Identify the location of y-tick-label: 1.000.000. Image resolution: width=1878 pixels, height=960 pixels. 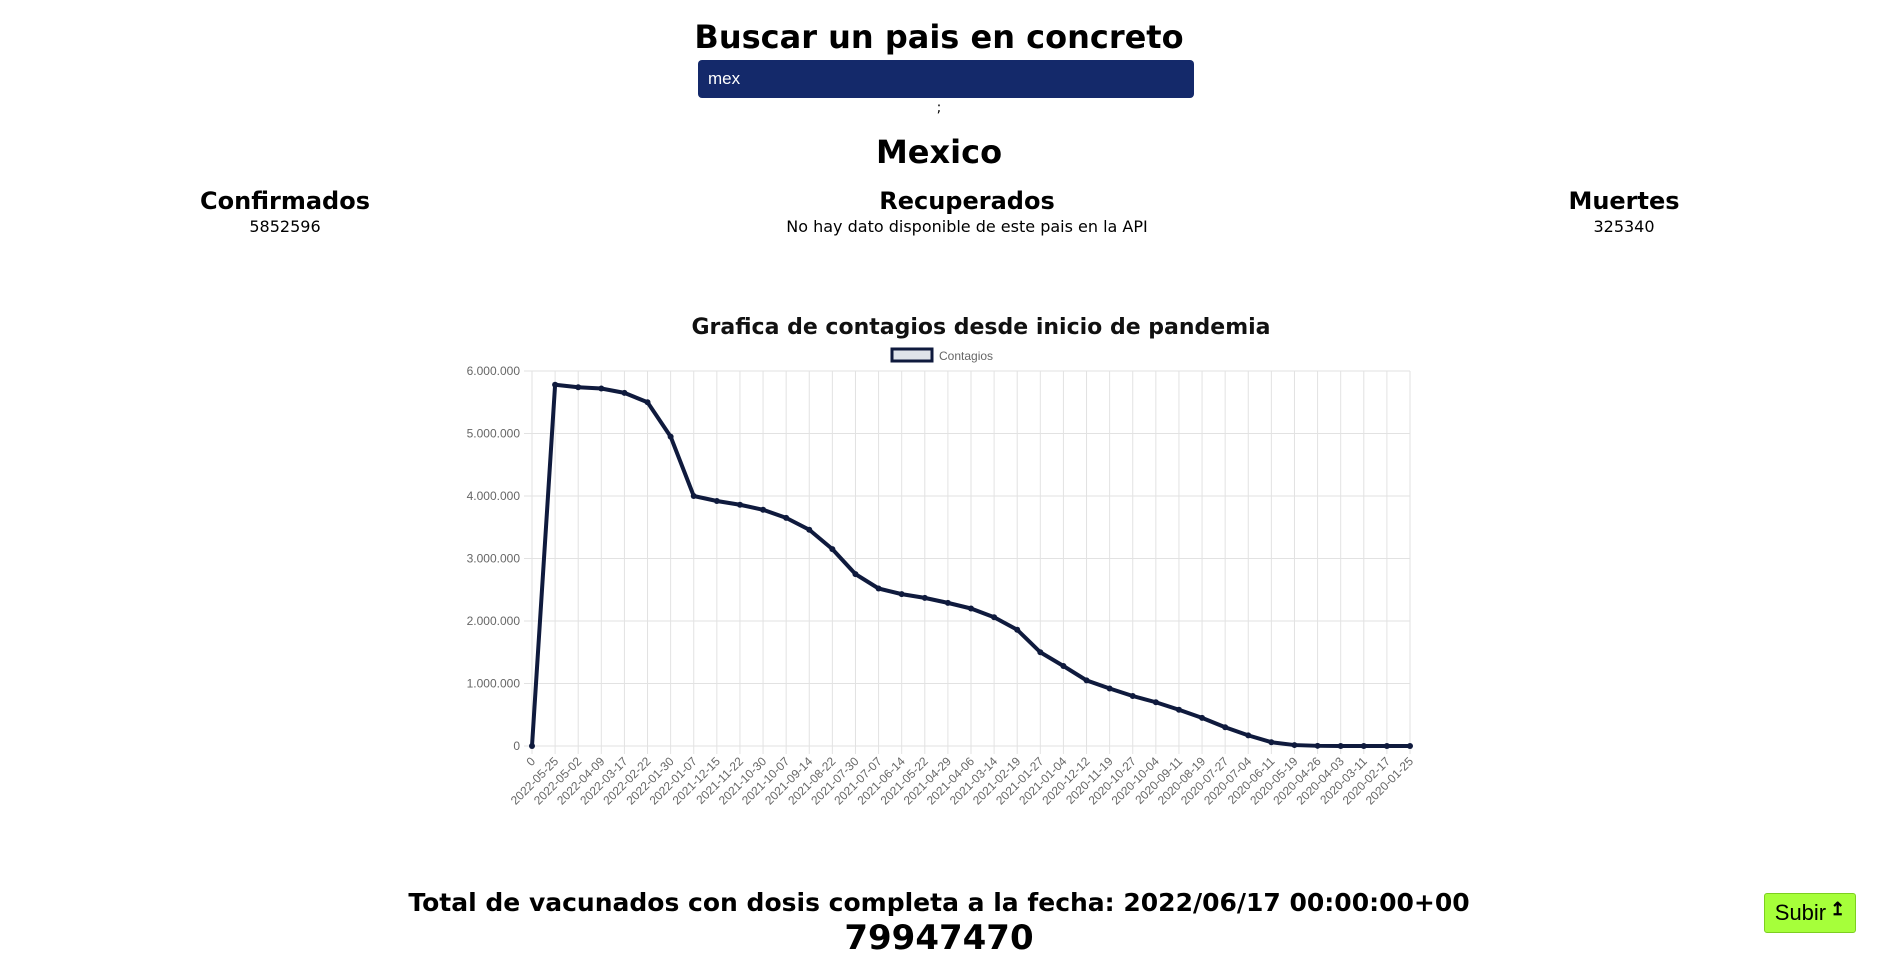
(494, 684).